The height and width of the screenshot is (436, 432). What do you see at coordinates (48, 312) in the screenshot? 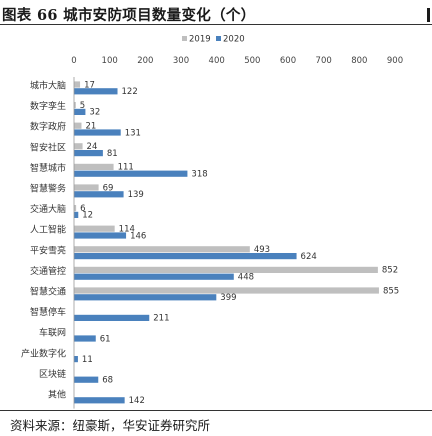
I see `category-label-11: 智慧停车` at bounding box center [48, 312].